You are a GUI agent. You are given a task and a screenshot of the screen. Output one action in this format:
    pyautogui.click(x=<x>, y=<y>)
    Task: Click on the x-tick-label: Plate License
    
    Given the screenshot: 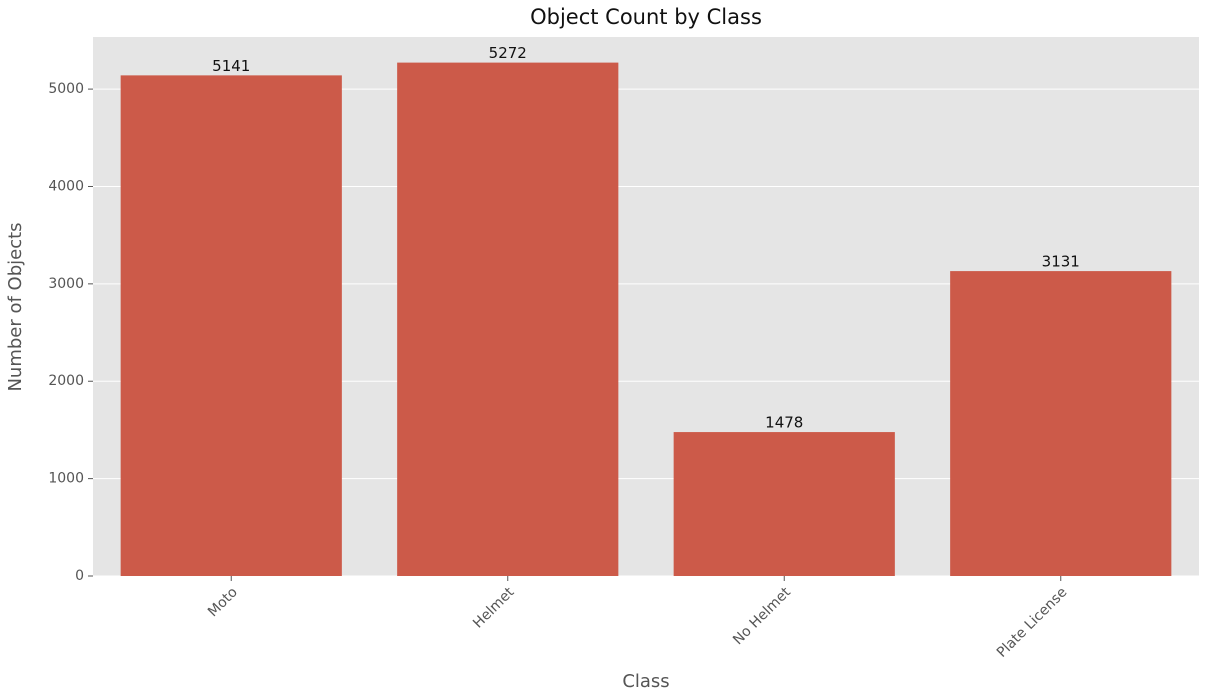 What is the action you would take?
    pyautogui.click(x=1032, y=622)
    